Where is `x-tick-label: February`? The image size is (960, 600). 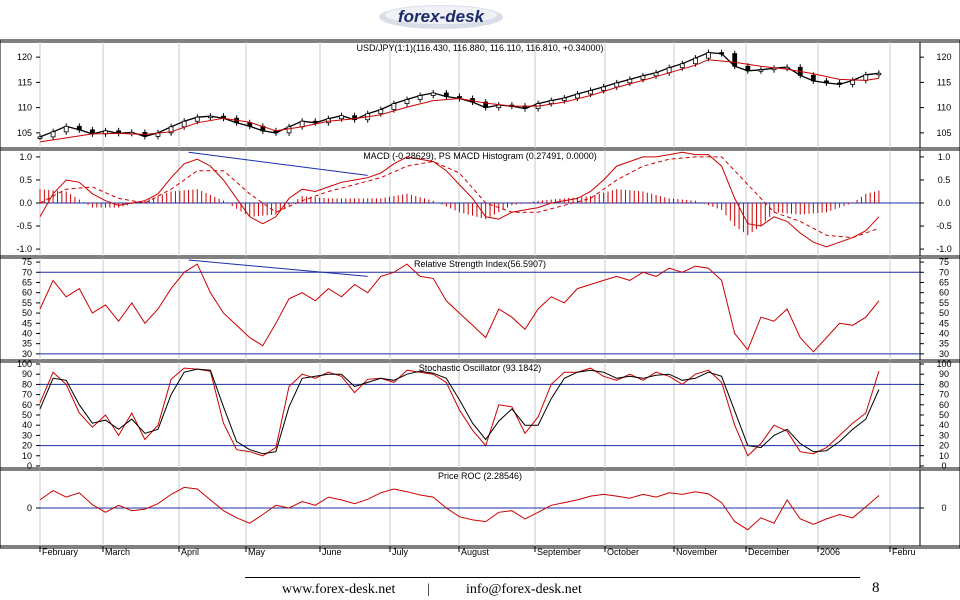
x-tick-label: February is located at coordinates (60, 552).